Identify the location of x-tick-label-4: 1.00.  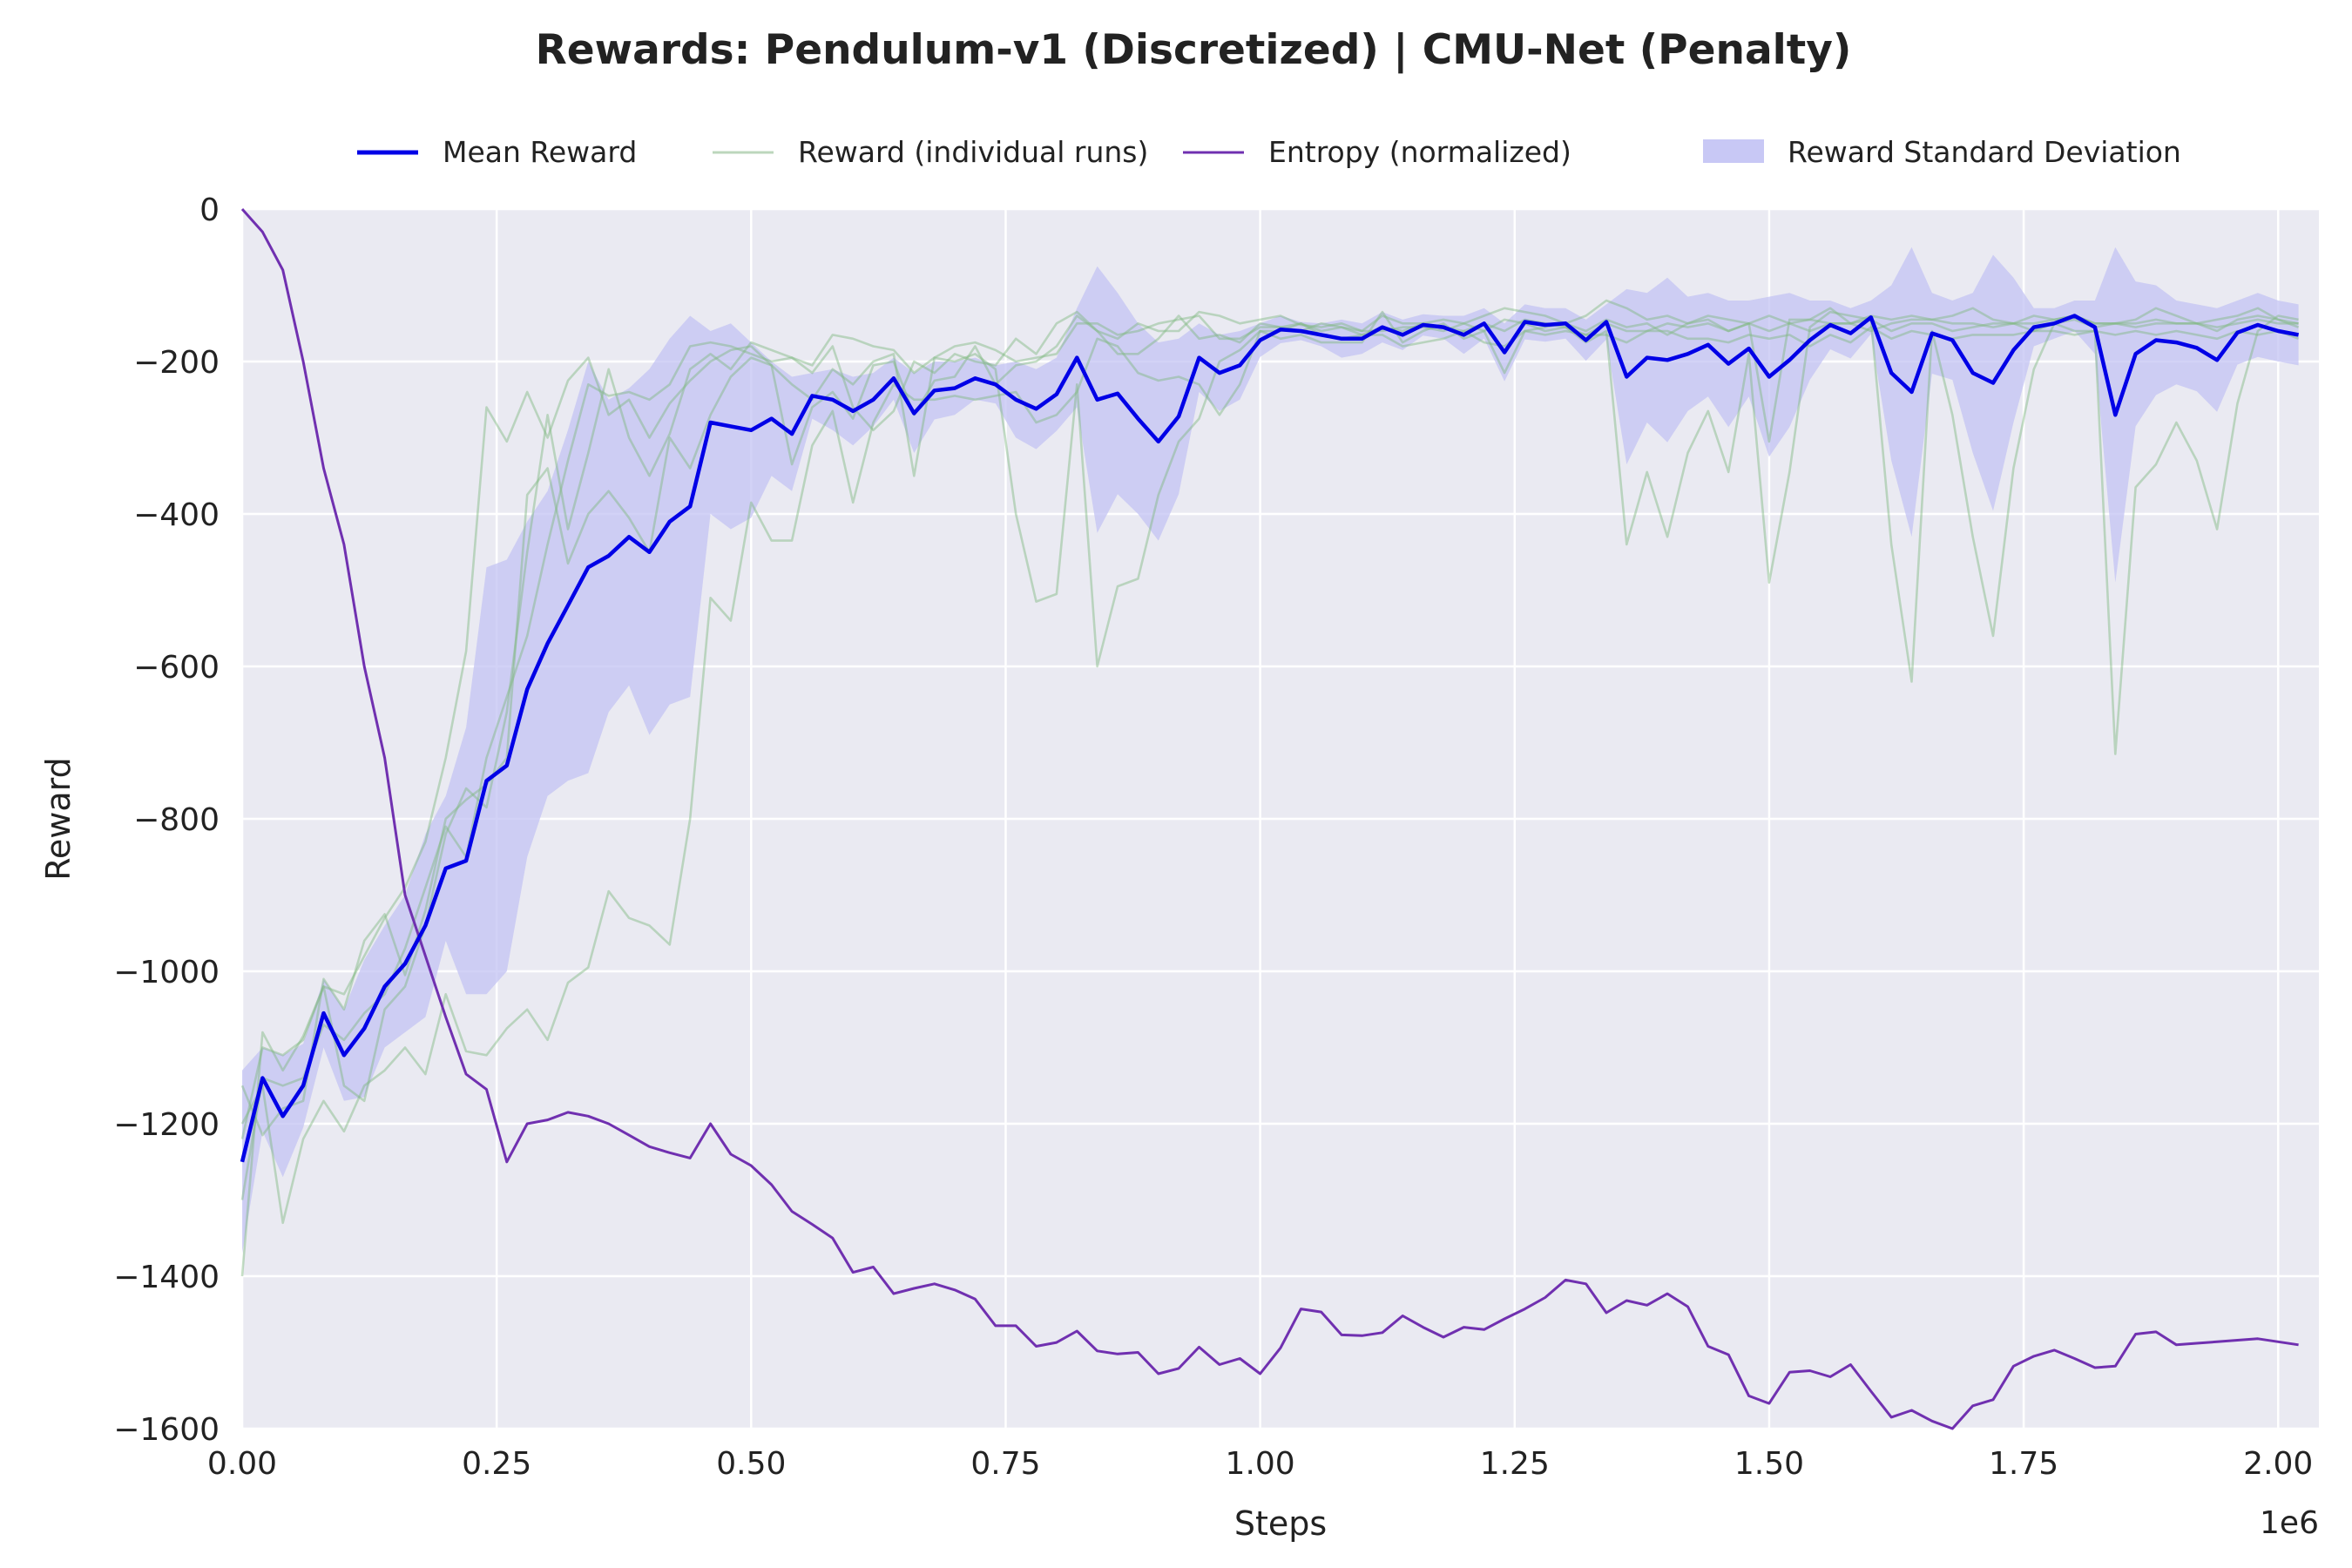
(1260, 1464).